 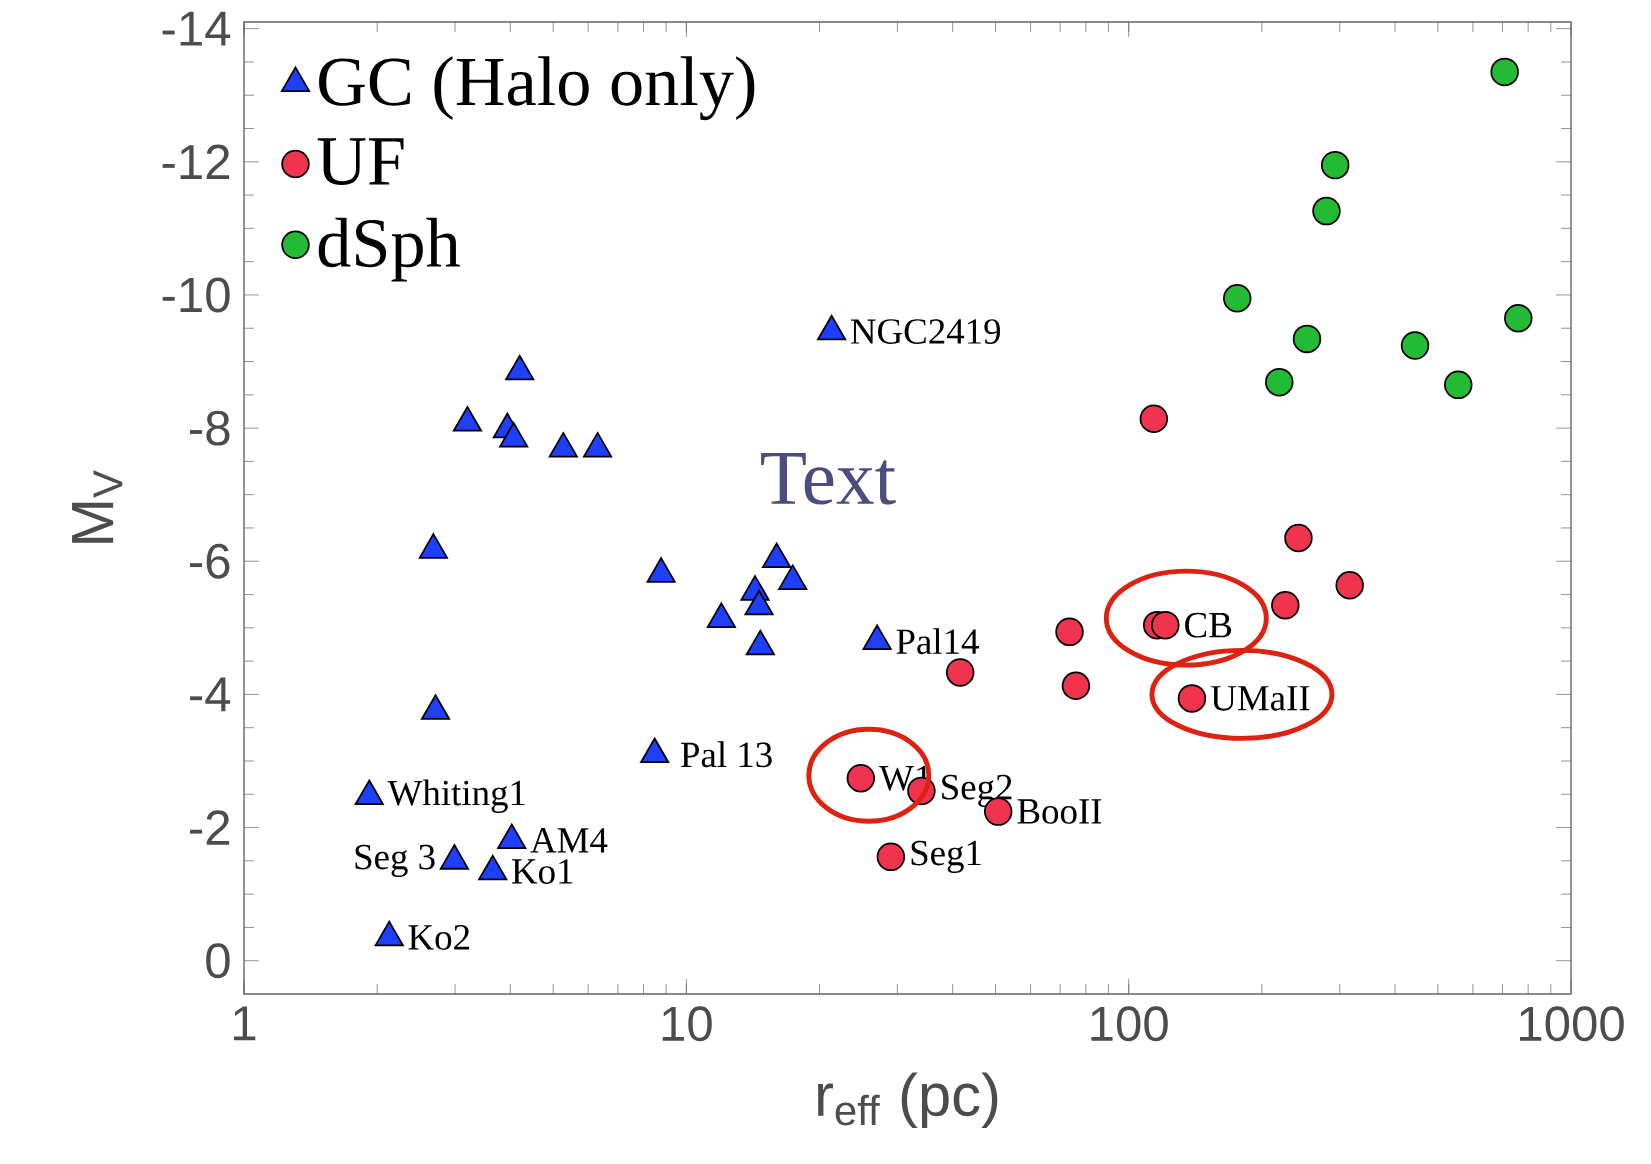 I want to click on annotation: BooII, so click(x=1059, y=811).